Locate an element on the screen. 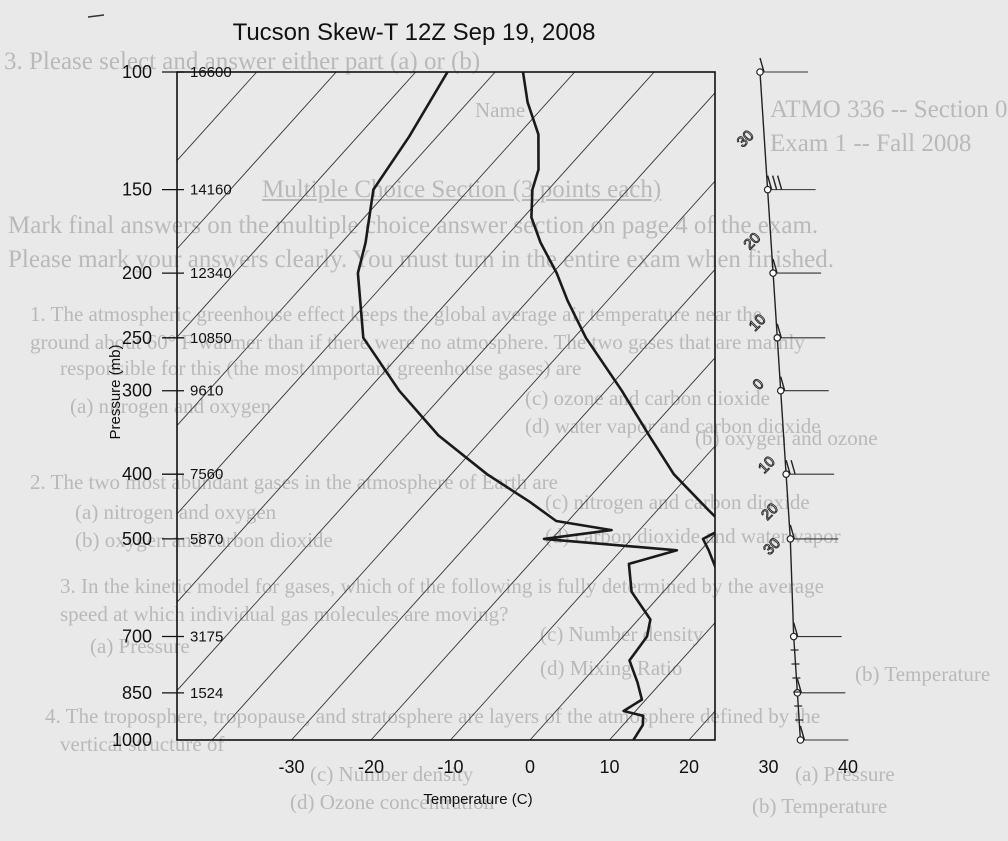 This screenshot has height=841, width=1008. chart-title: Tucson Skew-T 12Z Sep 19, 2008 is located at coordinates (414, 32).